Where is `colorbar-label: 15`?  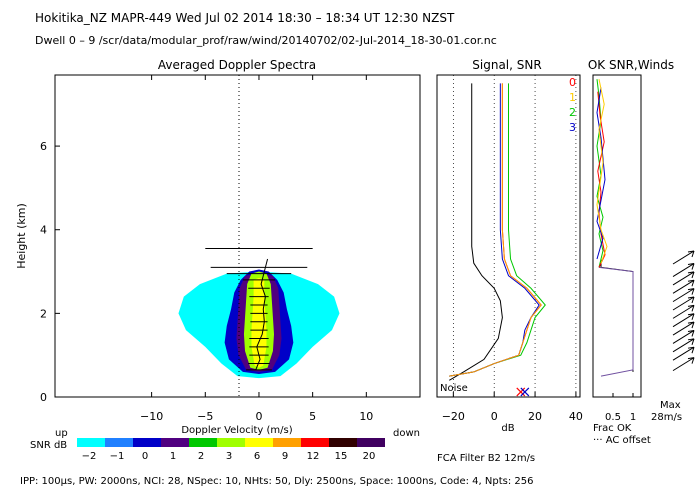 colorbar-label: 15 is located at coordinates (341, 456).